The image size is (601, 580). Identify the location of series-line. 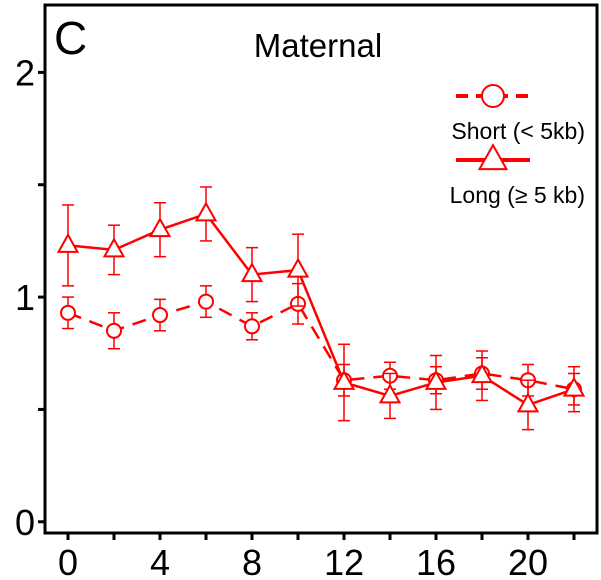
(321, 345).